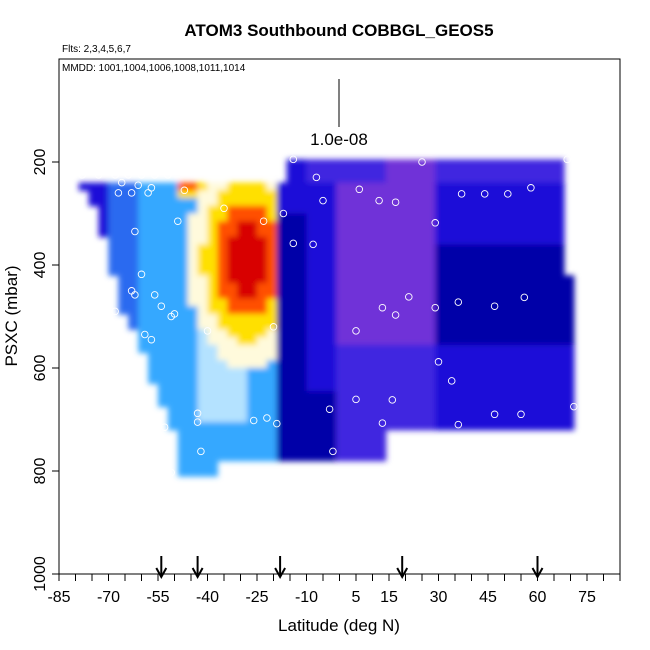 This screenshot has height=650, width=650. Describe the element at coordinates (11, 315) in the screenshot. I see `y-axis-label: PSXC (mbar)` at that location.